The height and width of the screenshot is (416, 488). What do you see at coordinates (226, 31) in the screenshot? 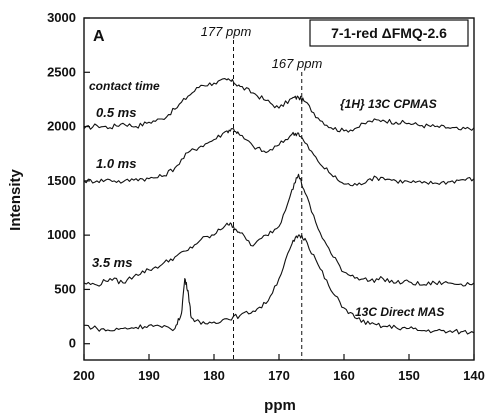
I see `ref-line-label-177: 177 ppm` at bounding box center [226, 31].